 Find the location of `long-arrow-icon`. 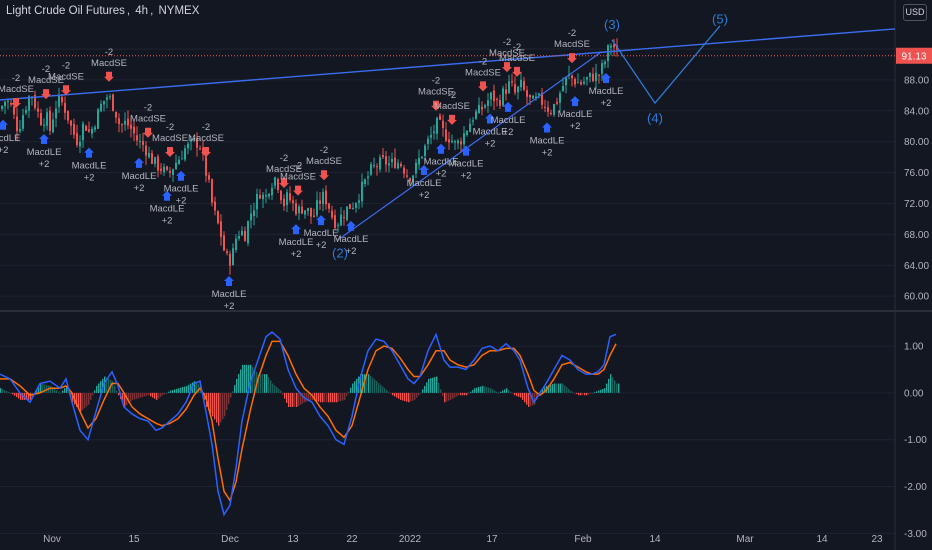

long-arrow-icon is located at coordinates (424, 169).